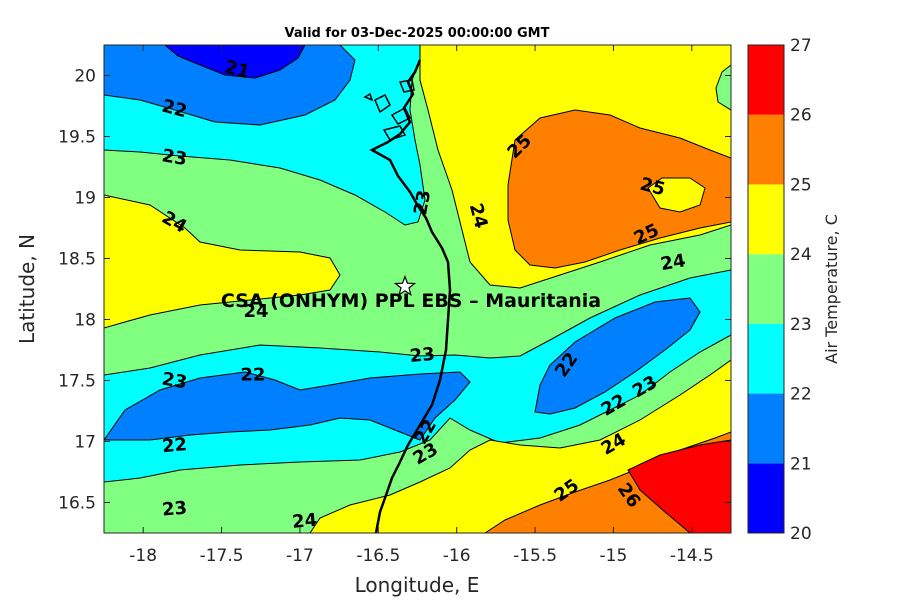 The width and height of the screenshot is (900, 600). Describe the element at coordinates (801, 395) in the screenshot. I see `colorbar-tick-label: 22` at that location.